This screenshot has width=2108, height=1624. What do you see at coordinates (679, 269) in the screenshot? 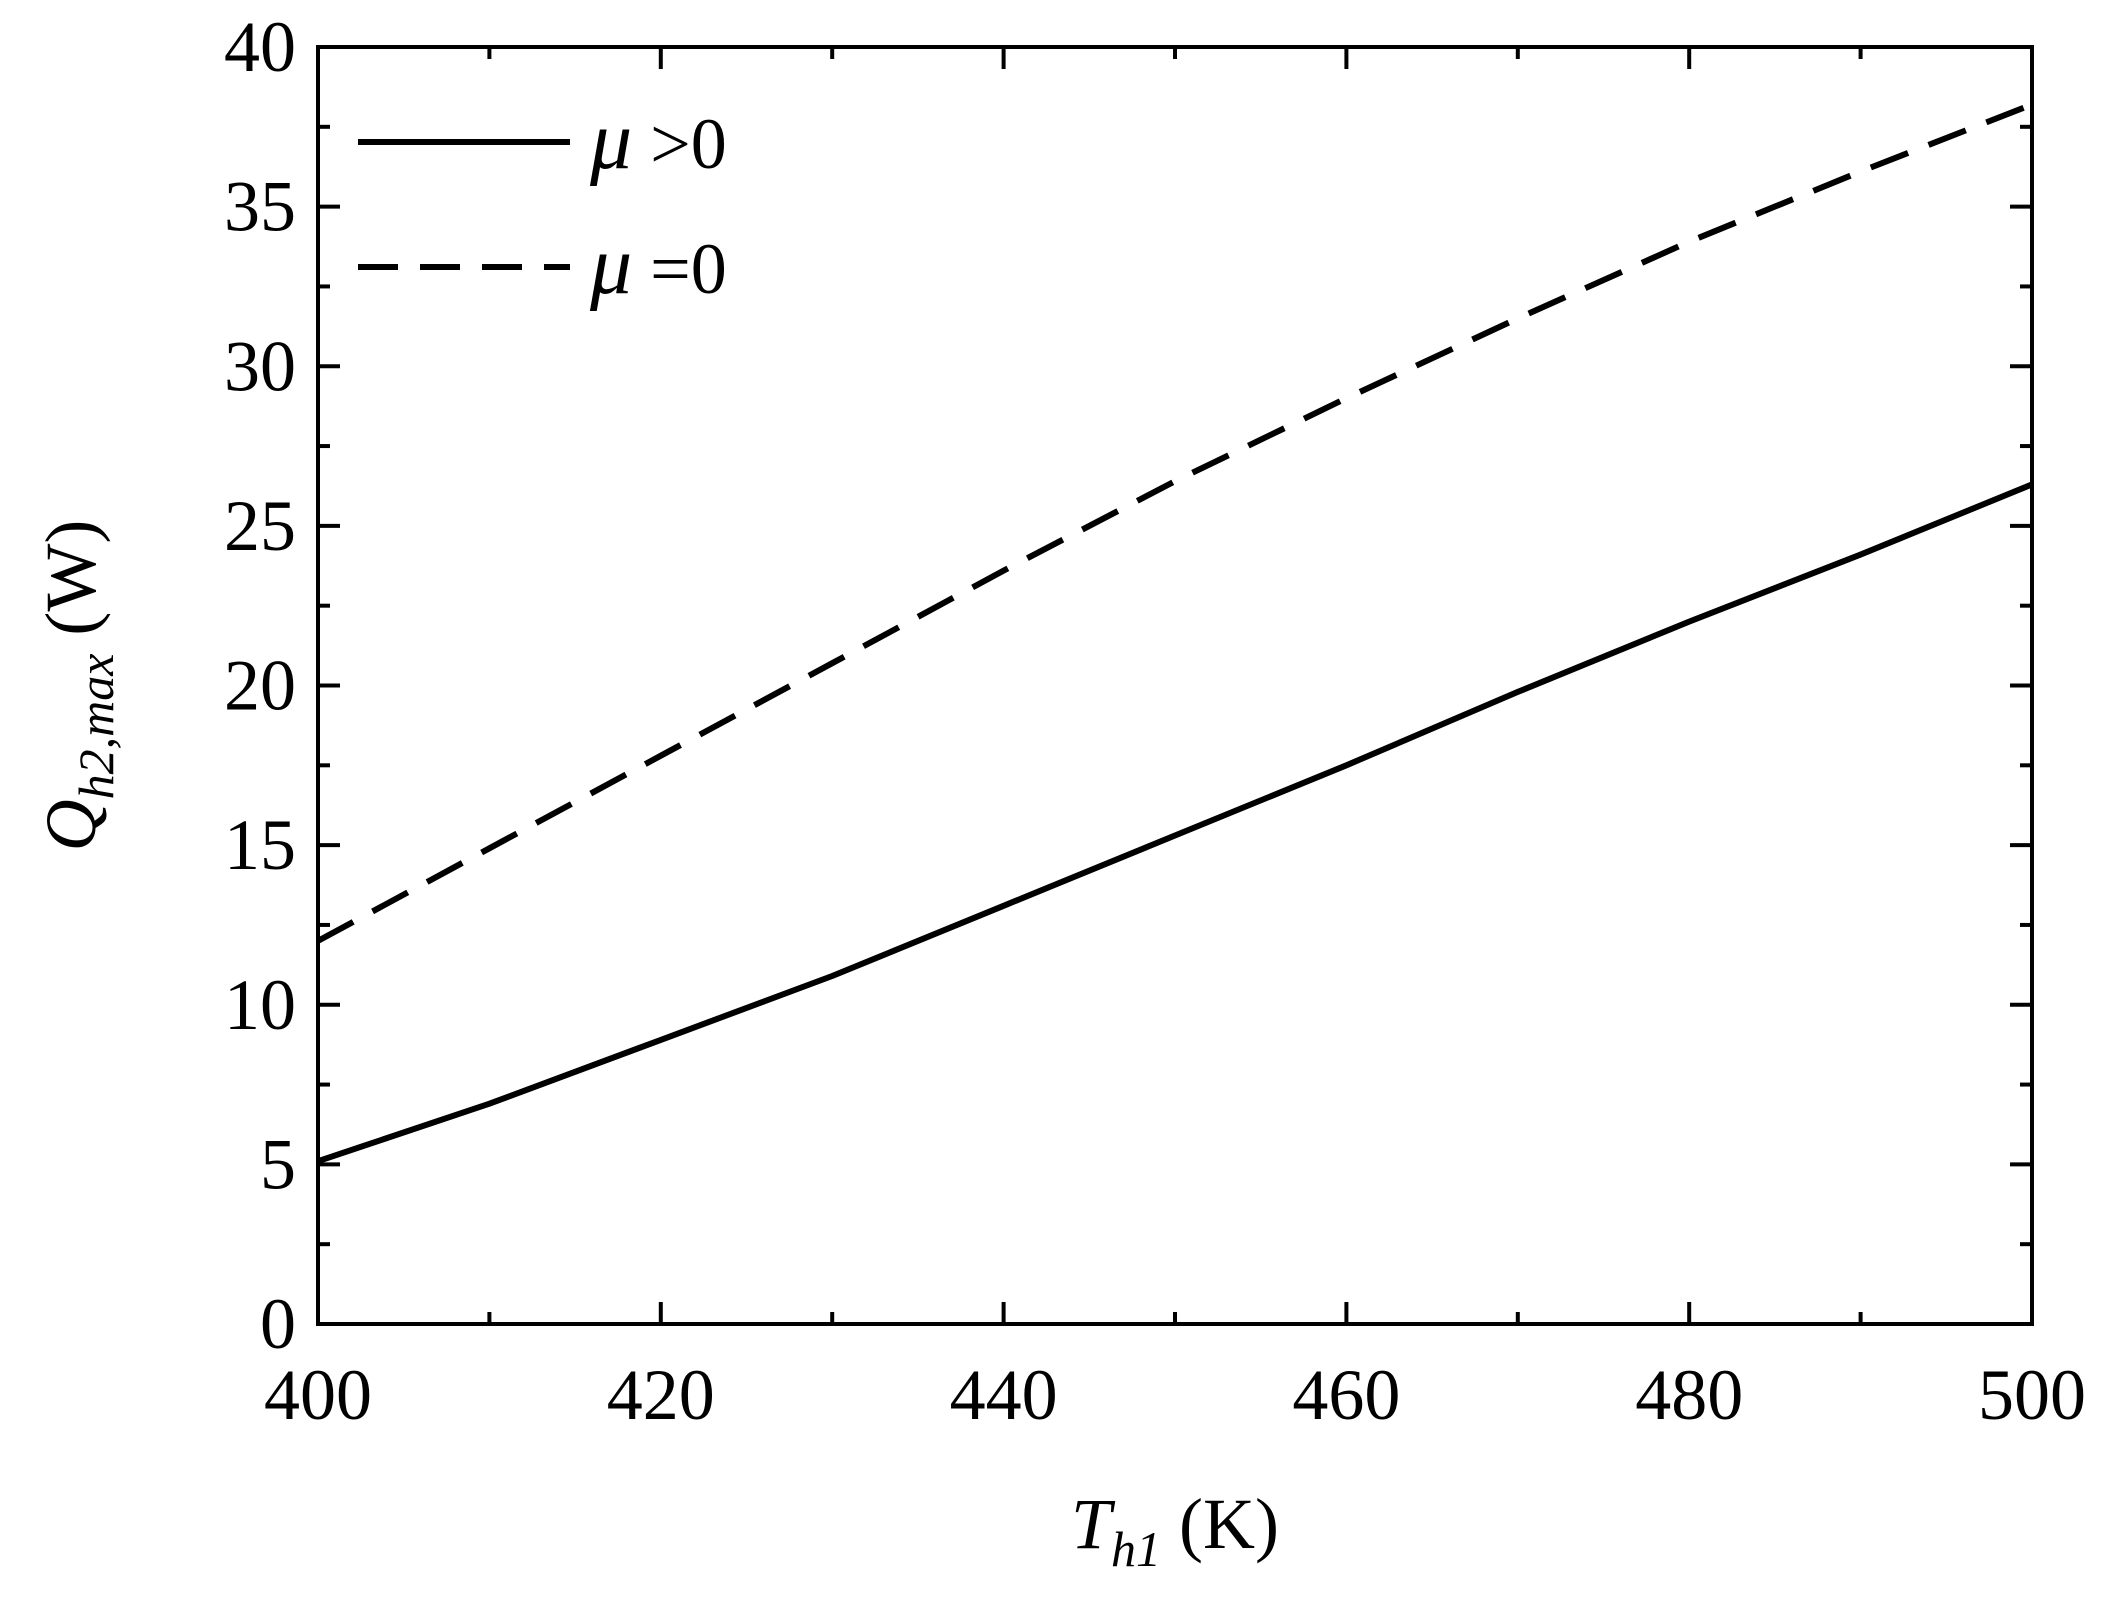
I see `legend-label-rest: =0` at bounding box center [679, 269].